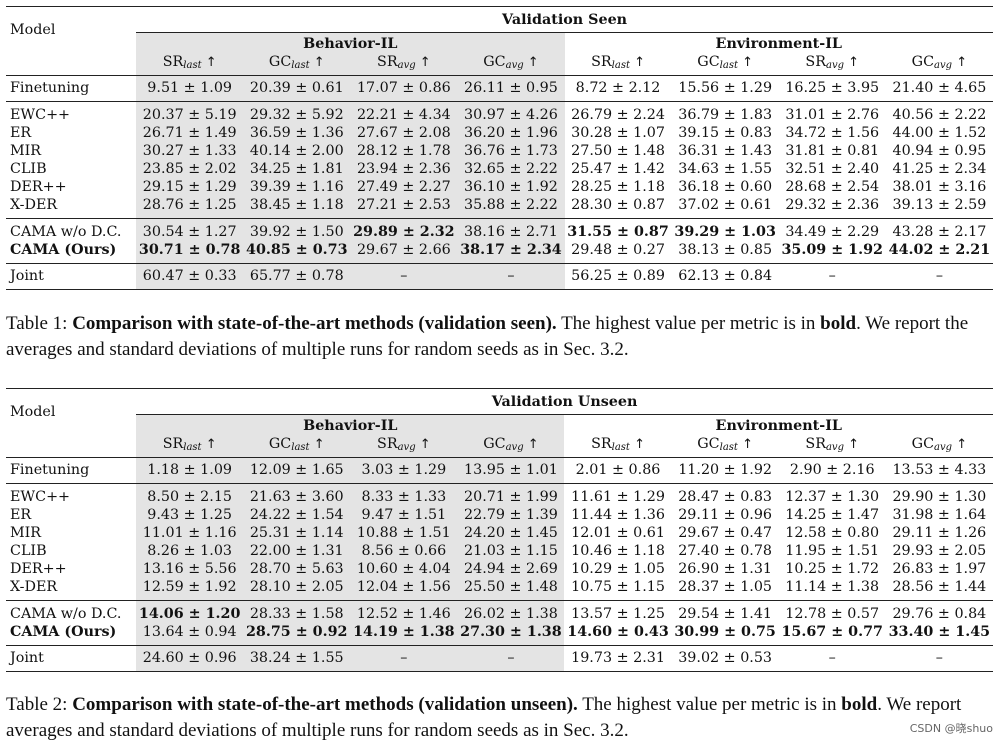 The image size is (1001, 746). I want to click on value-cell: 38.13 ± 0.85, so click(725, 249).